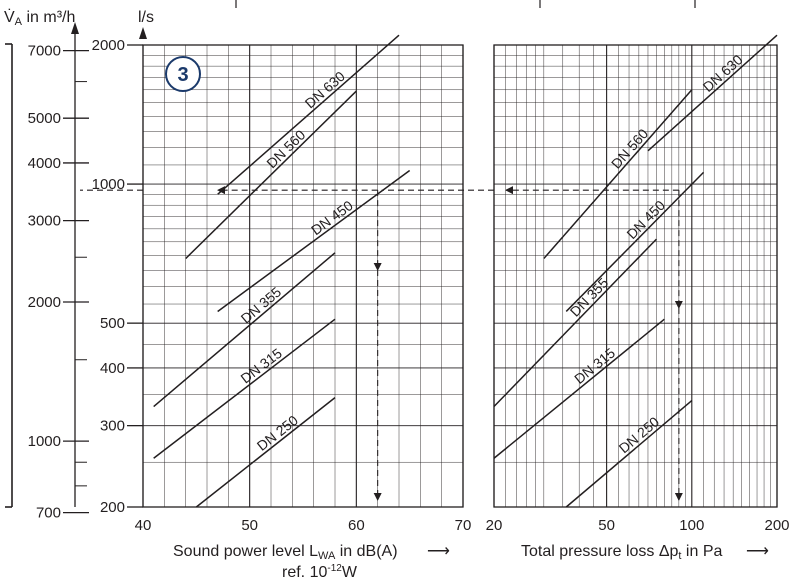 Image resolution: width=808 pixels, height=587 pixels. I want to click on flow-axis-m3h-label: V̇A in m³/h, so click(39, 18).